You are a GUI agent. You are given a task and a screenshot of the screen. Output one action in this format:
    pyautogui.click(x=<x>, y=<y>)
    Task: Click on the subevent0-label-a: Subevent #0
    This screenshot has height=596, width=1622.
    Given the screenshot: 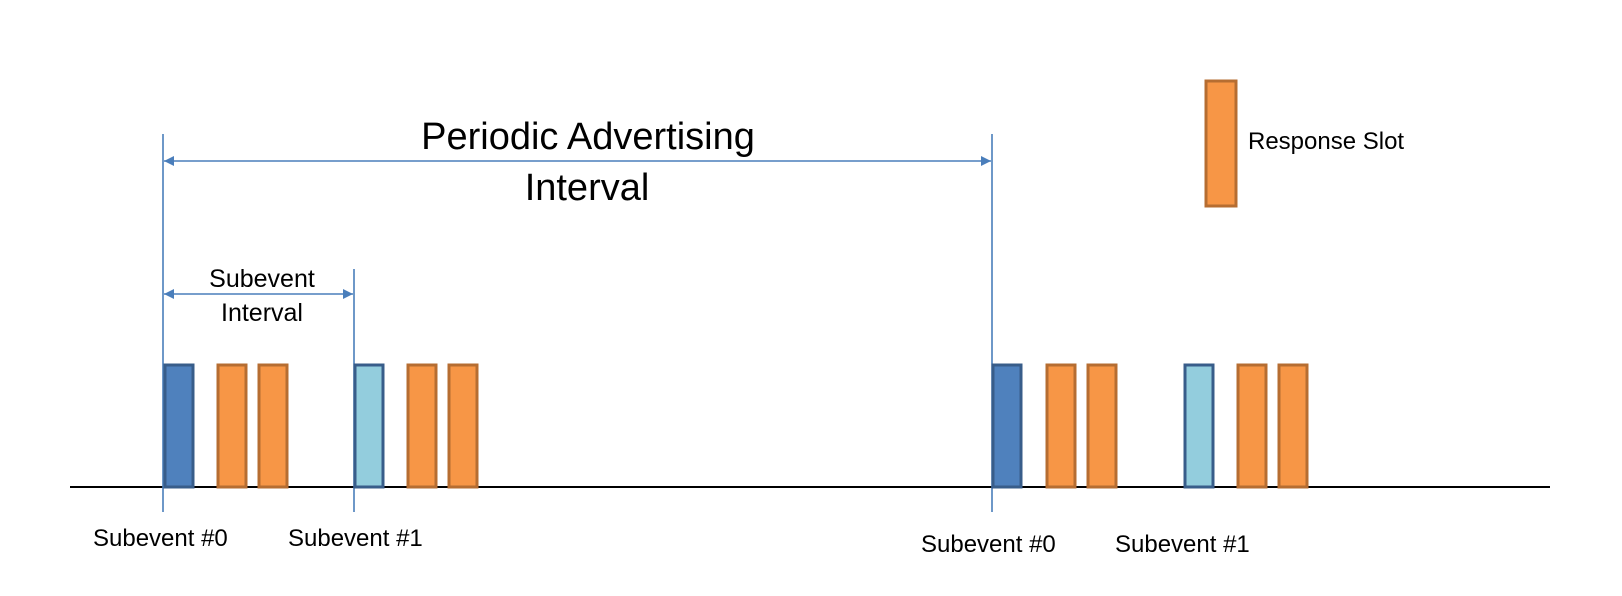 What is the action you would take?
    pyautogui.click(x=160, y=538)
    